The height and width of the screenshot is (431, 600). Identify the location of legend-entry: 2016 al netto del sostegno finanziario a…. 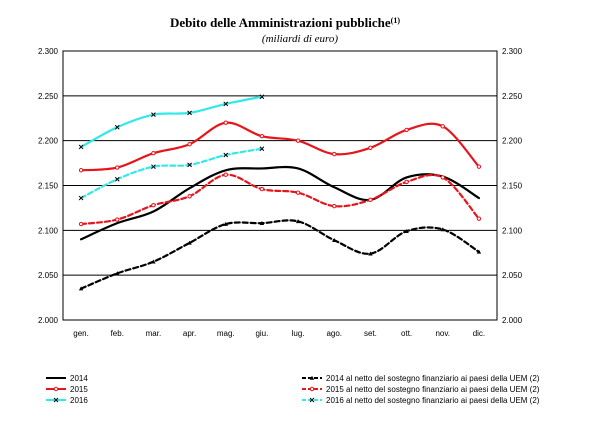
(421, 400).